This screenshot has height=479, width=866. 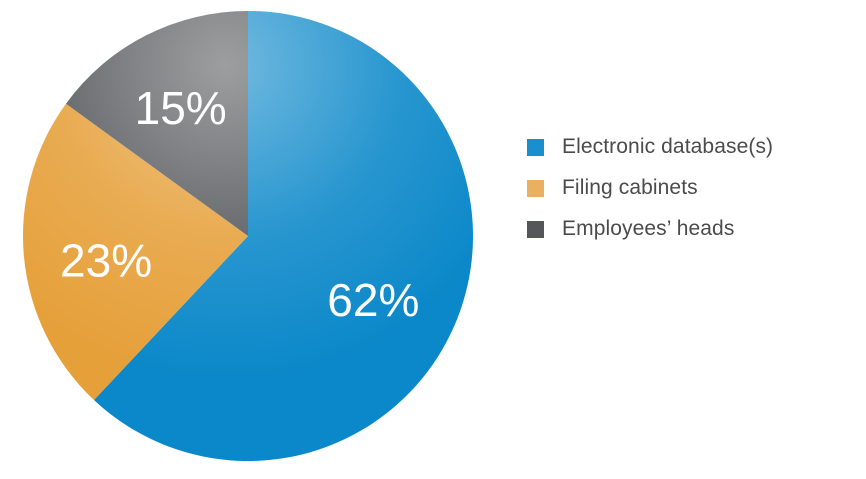 I want to click on legend-label: Electronic database(s), so click(x=668, y=146).